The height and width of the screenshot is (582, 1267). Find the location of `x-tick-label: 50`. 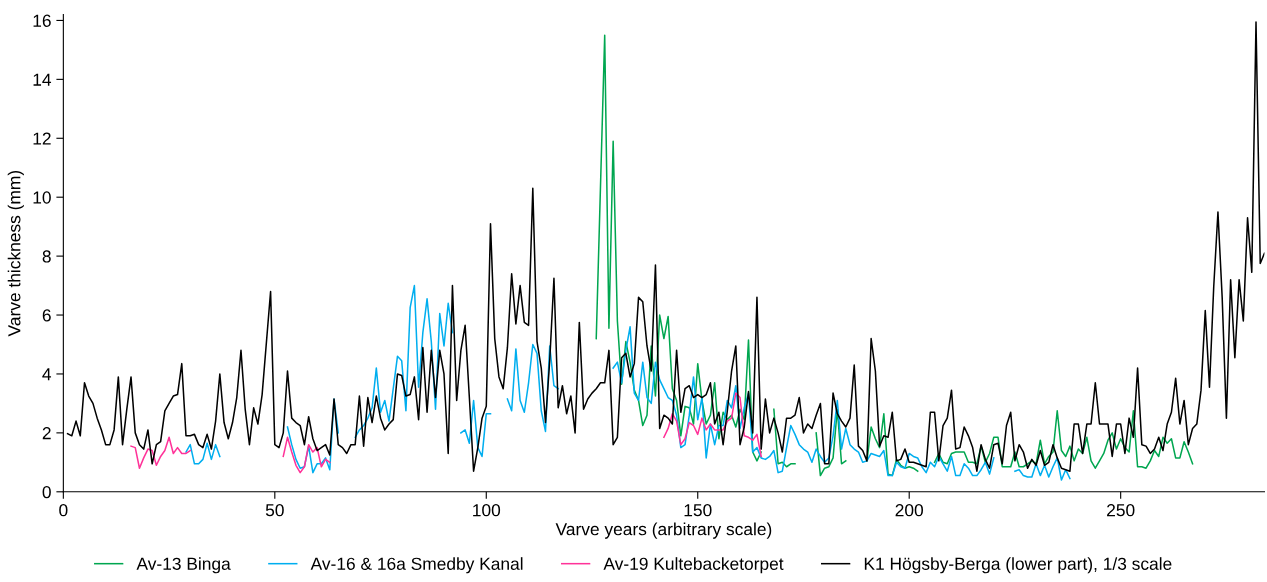

x-tick-label: 50 is located at coordinates (274, 510).